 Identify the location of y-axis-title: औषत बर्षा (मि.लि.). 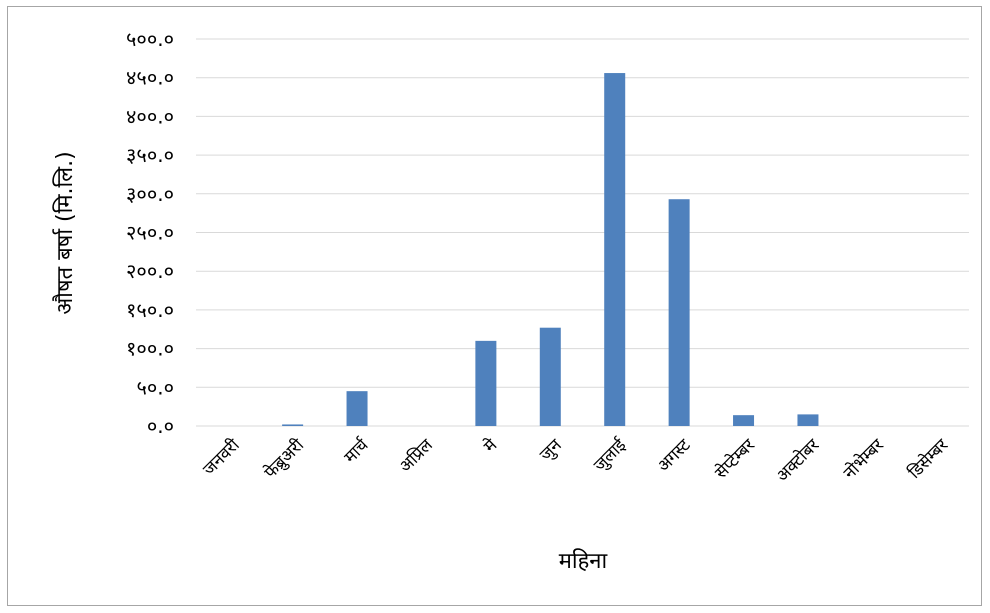
(65, 232).